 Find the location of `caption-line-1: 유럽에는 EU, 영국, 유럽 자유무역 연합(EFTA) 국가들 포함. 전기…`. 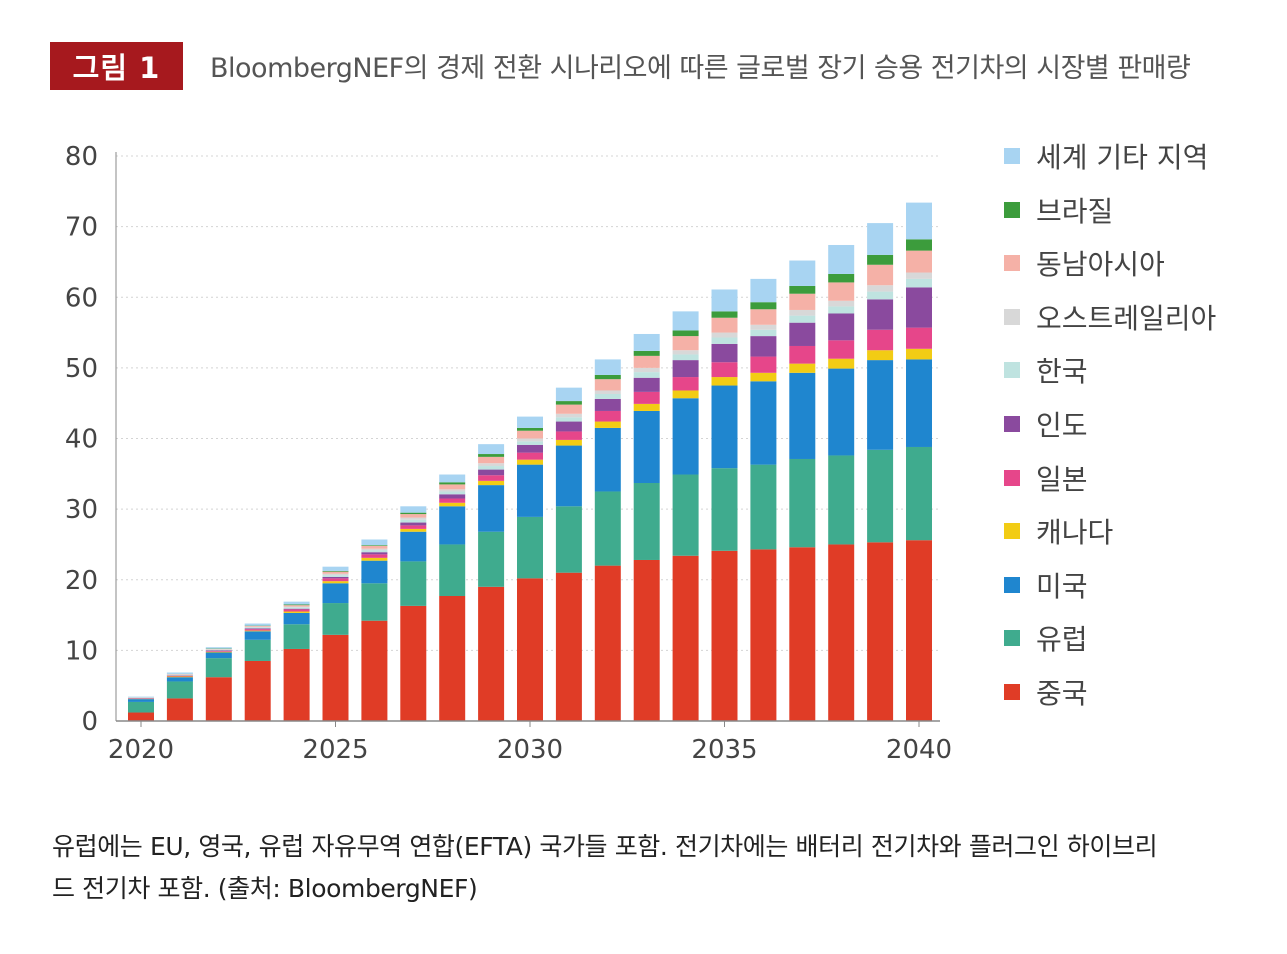

caption-line-1: 유럽에는 EU, 영국, 유럽 자유무역 연합(EFTA) 국가들 포함. 전기… is located at coordinates (605, 846).